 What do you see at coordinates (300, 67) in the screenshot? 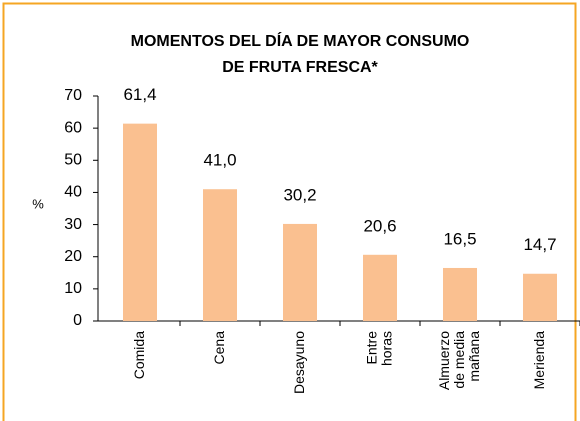
I see `chart-title: DE FRUTA FRESCA*` at bounding box center [300, 67].